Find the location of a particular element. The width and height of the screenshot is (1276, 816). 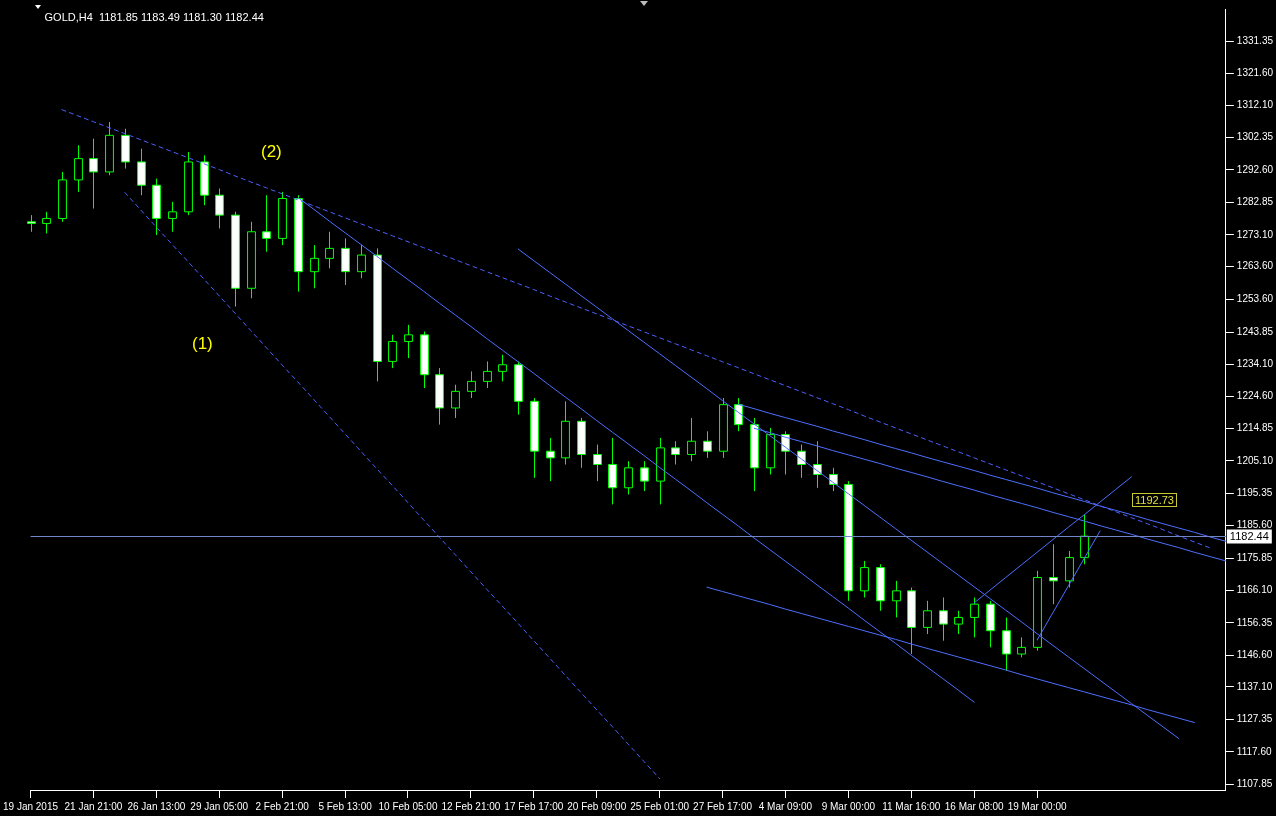

x-tick-label: 19 Jan 2015 is located at coordinates (30, 806).